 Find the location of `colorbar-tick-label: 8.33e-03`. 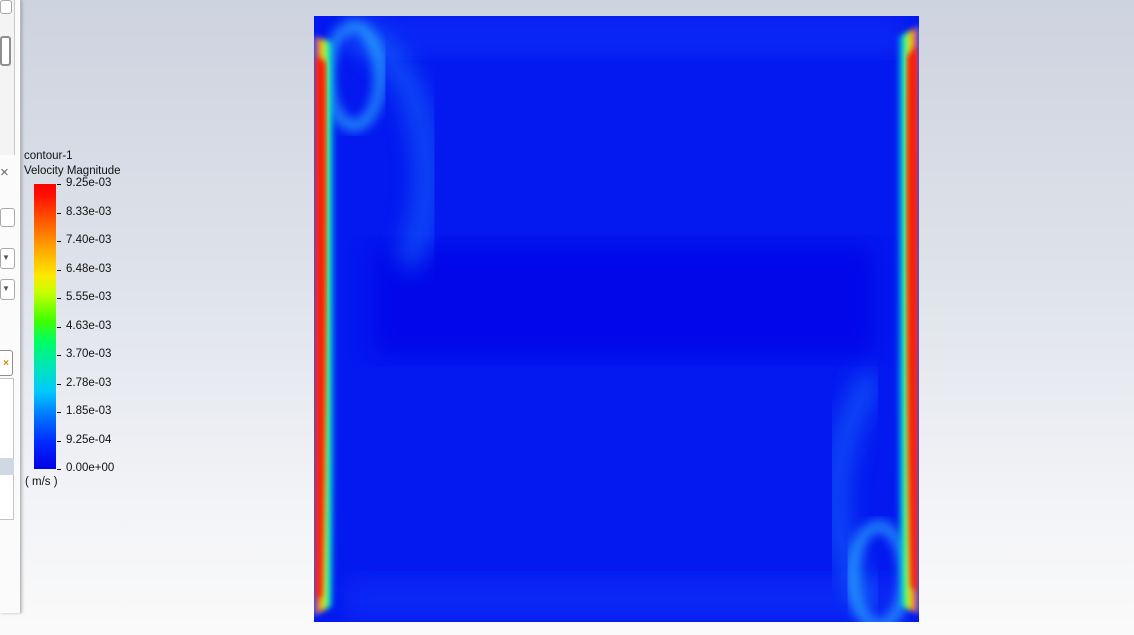

colorbar-tick-label: 8.33e-03 is located at coordinates (89, 211).